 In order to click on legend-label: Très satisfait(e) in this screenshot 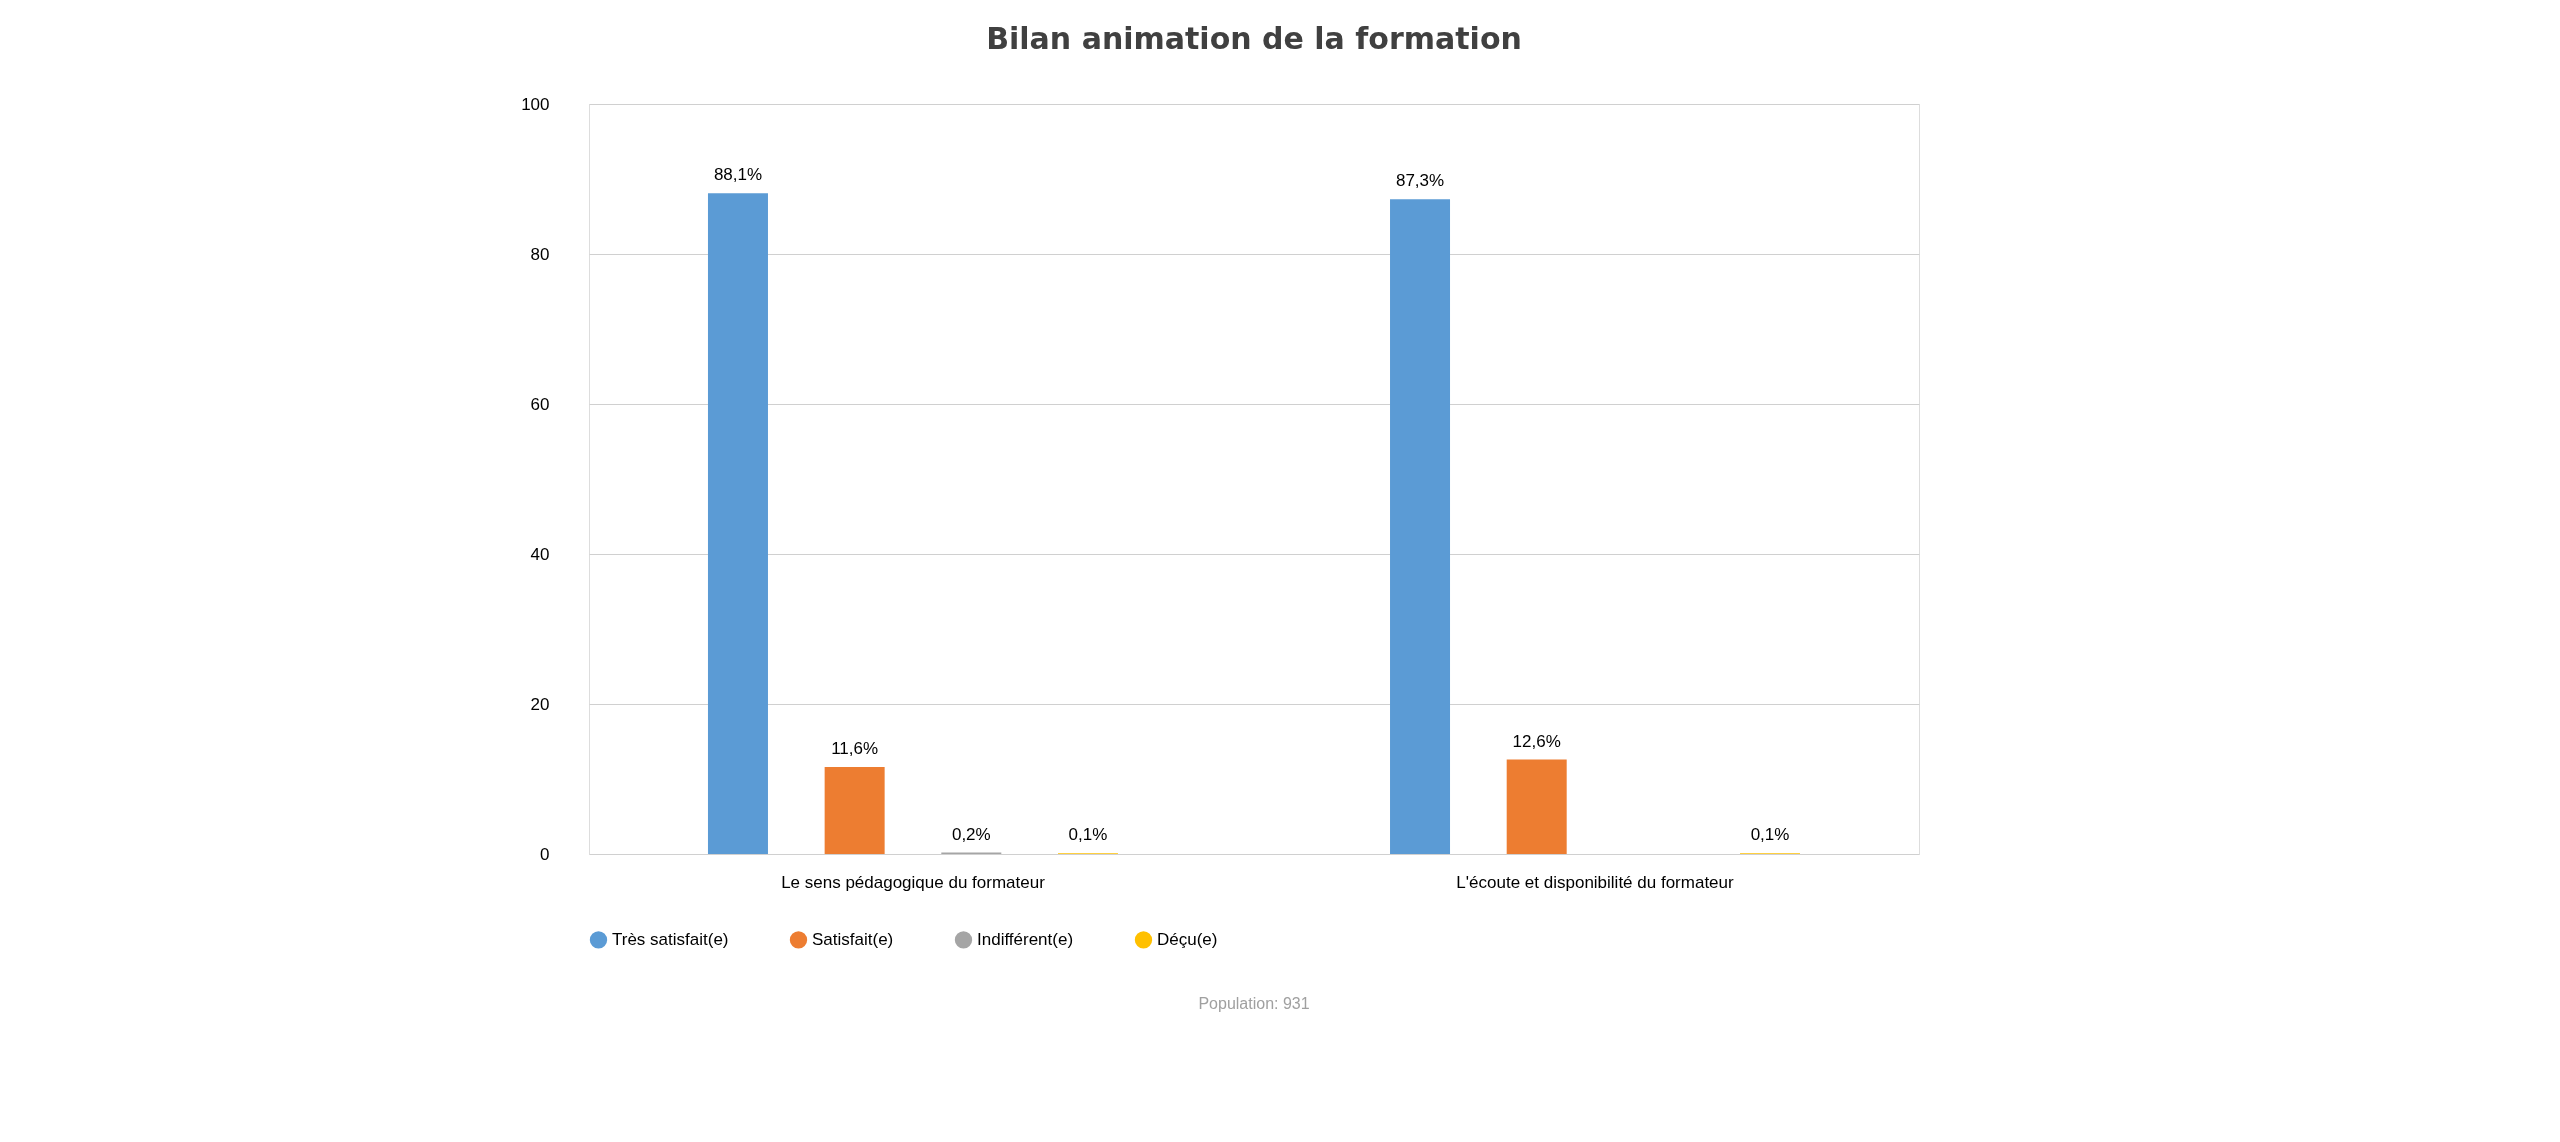, I will do `click(670, 939)`.